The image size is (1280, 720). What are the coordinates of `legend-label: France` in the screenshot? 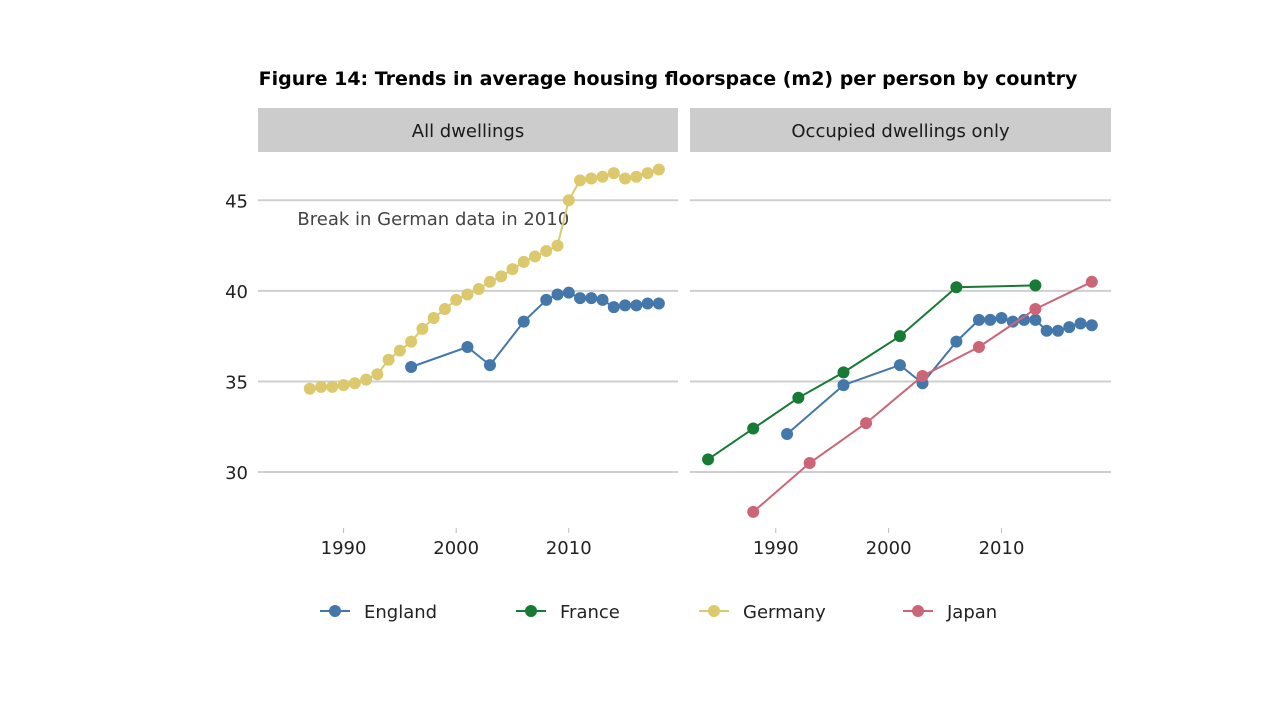 It's located at (590, 612).